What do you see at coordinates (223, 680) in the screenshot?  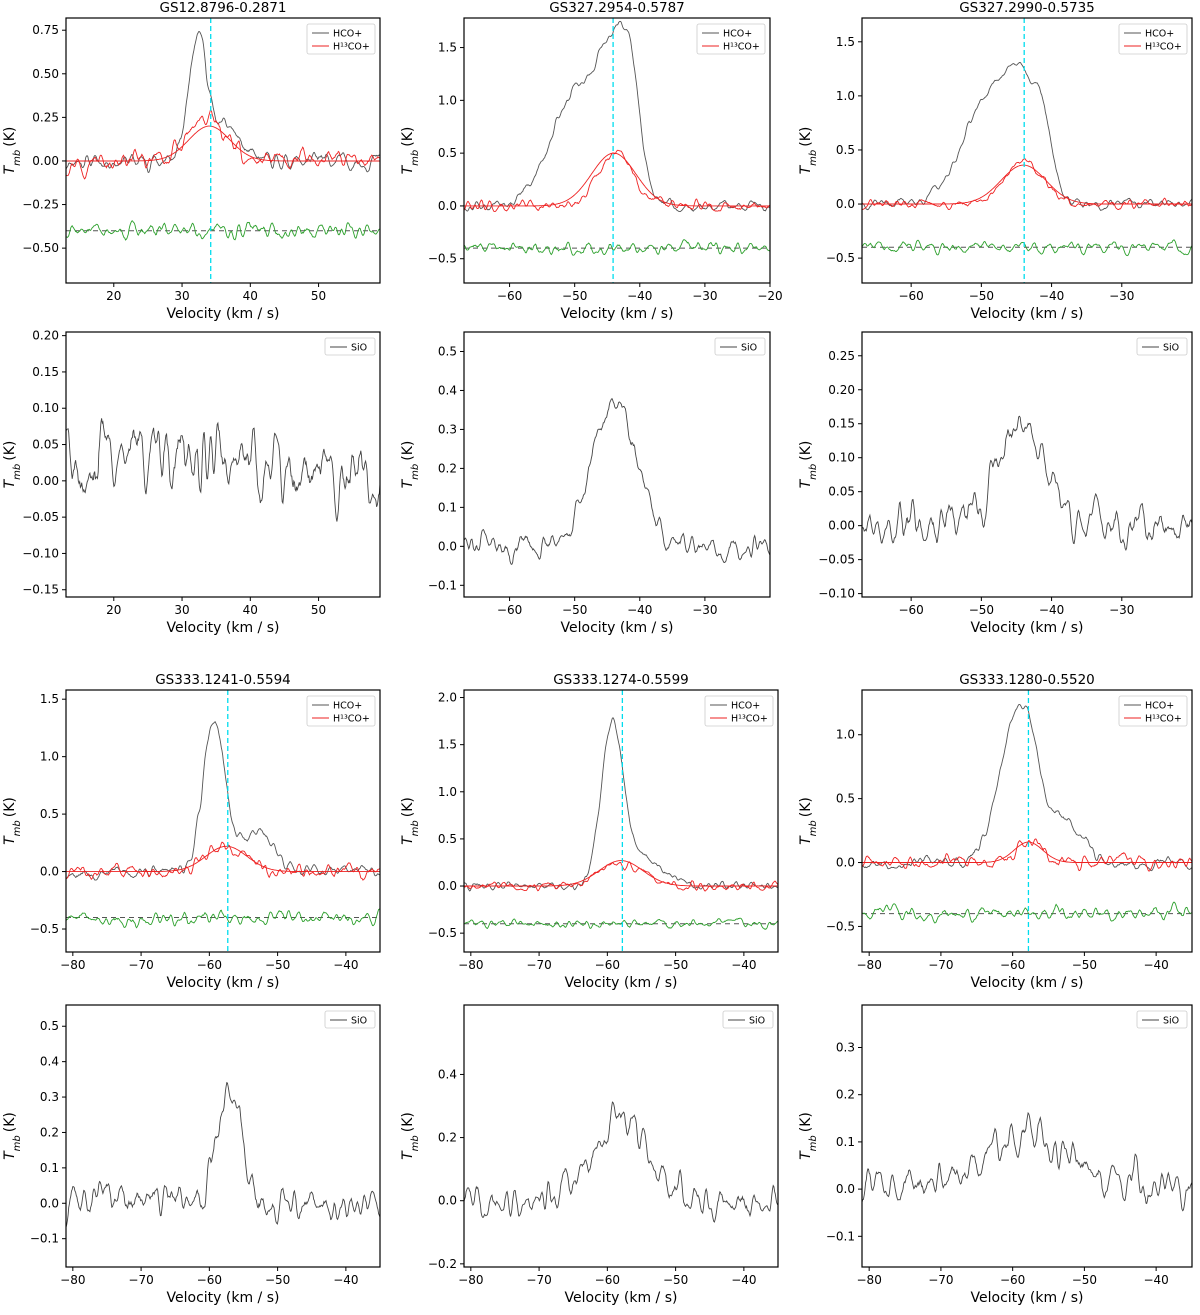 I see `panel-title: GS333.1241-0.5594` at bounding box center [223, 680].